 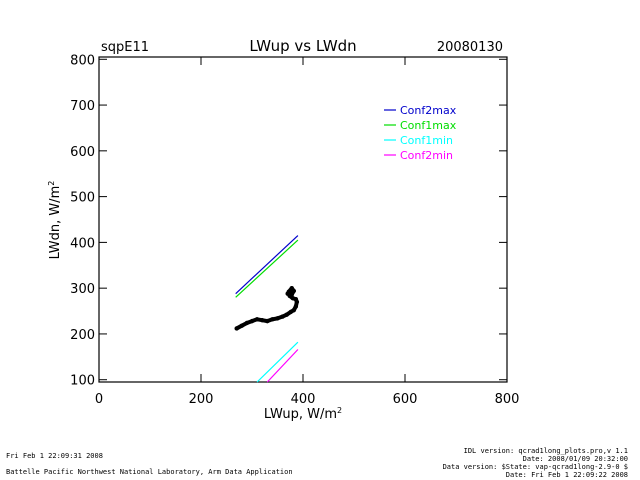 I want to click on y-tick-label: 700, so click(x=82, y=106).